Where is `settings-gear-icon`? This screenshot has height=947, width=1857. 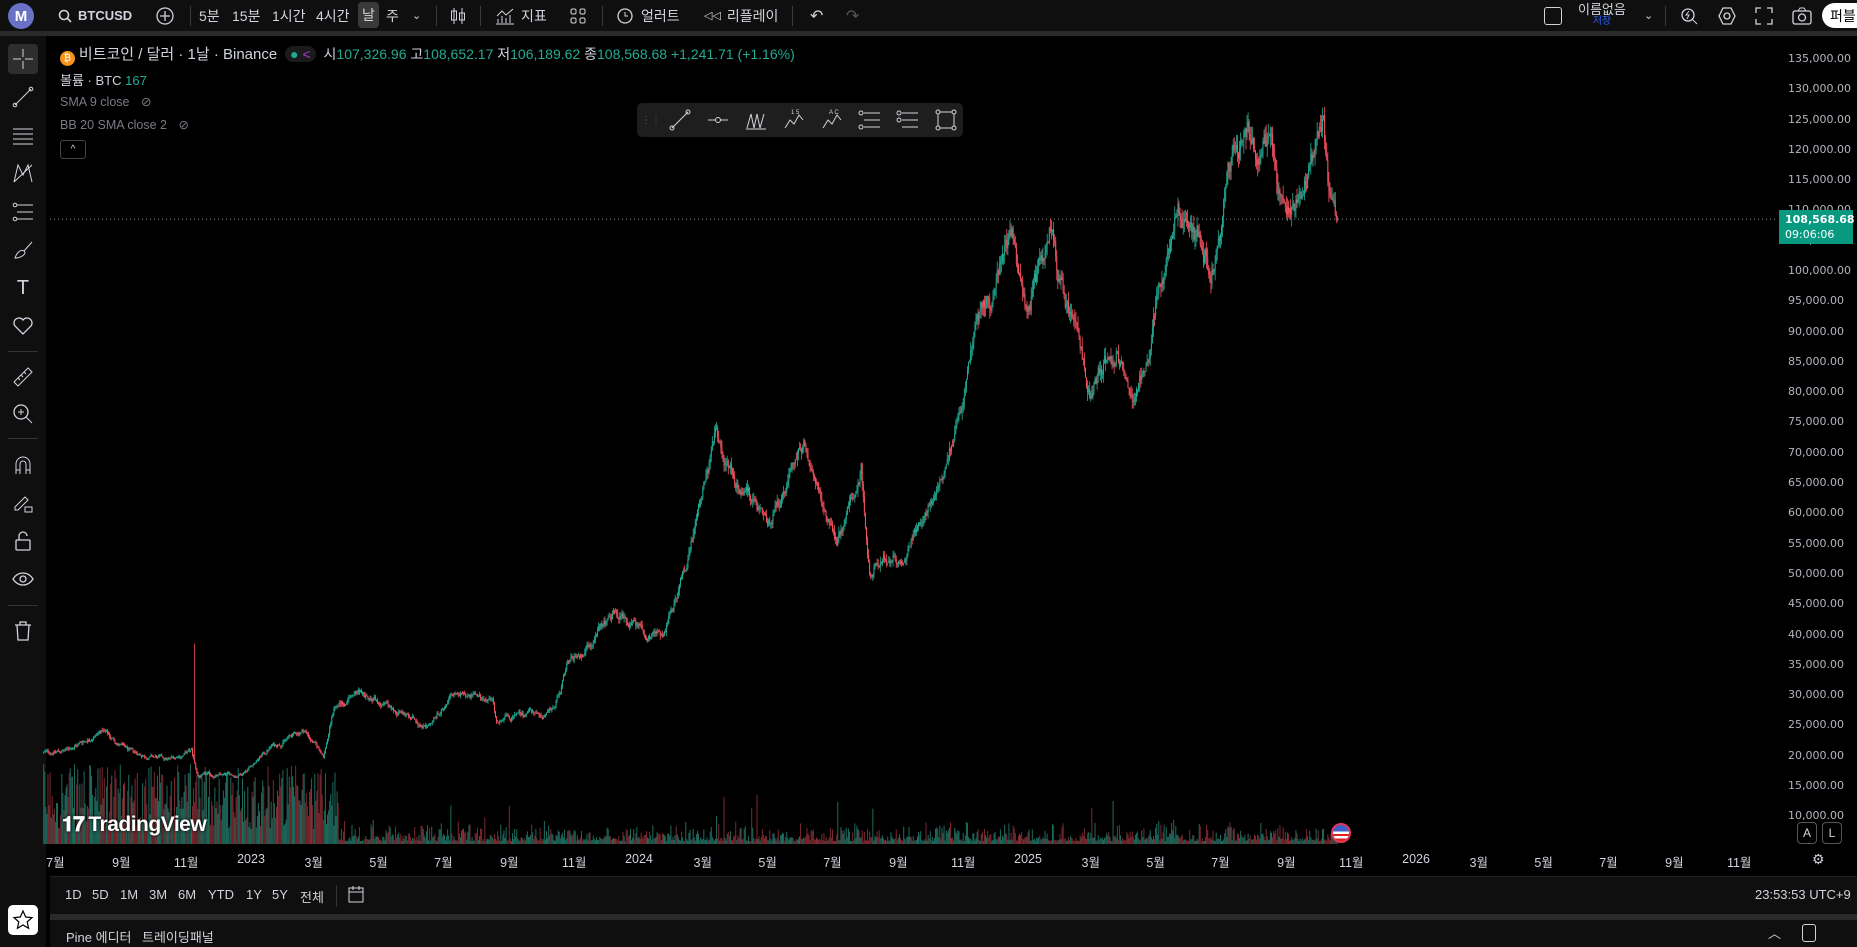 settings-gear-icon is located at coordinates (1727, 15).